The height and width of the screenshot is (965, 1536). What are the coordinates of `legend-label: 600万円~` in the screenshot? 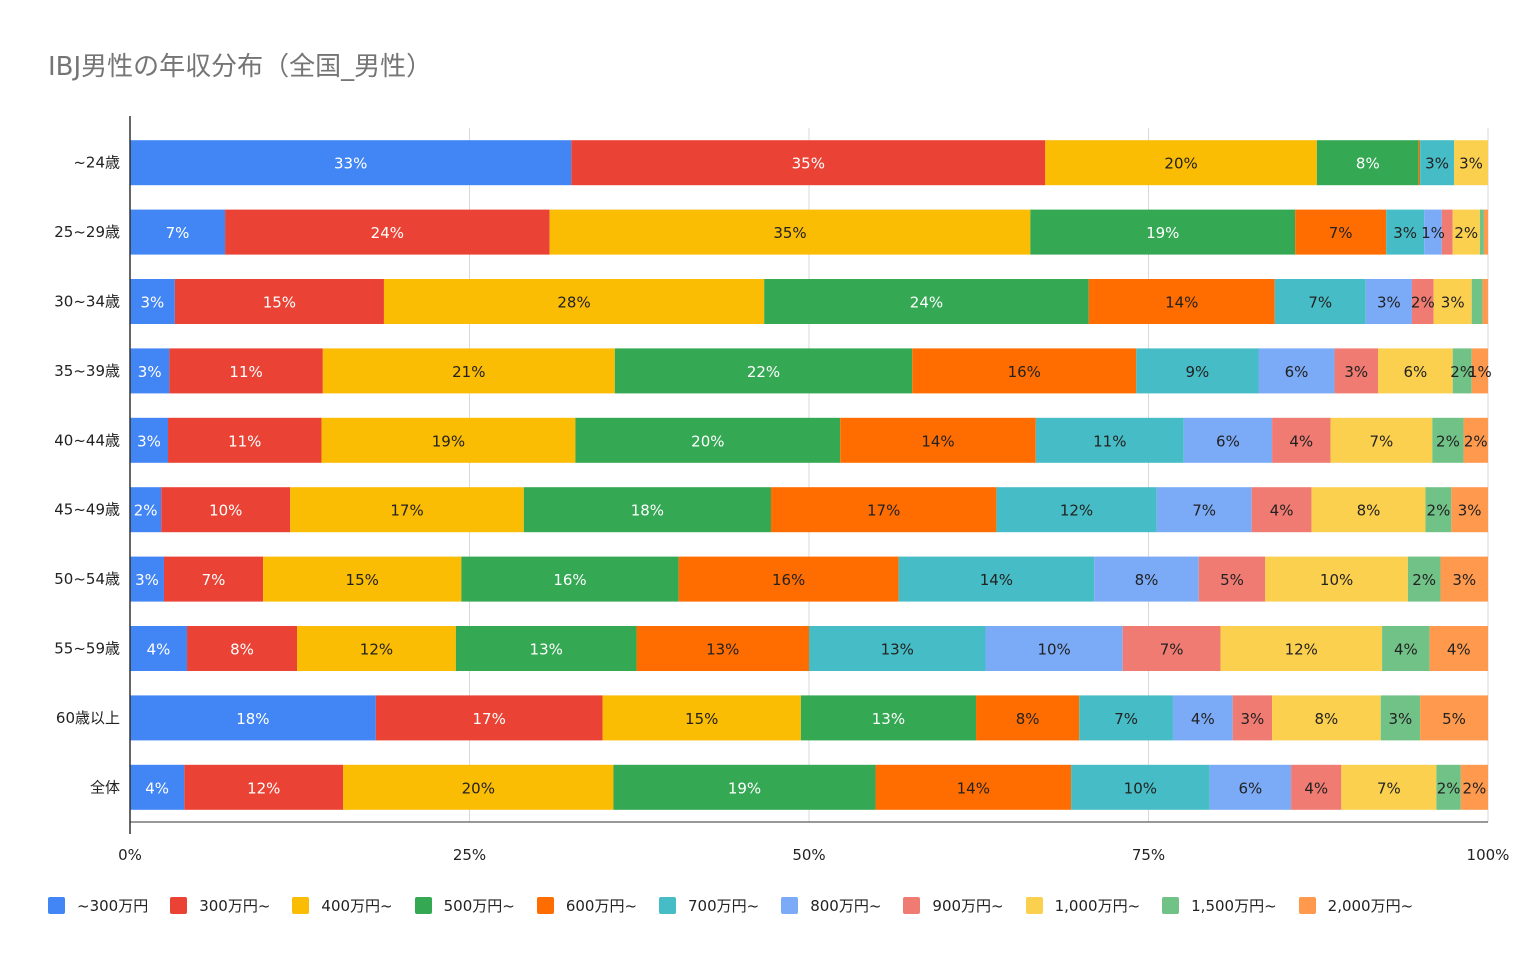 It's located at (601, 906).